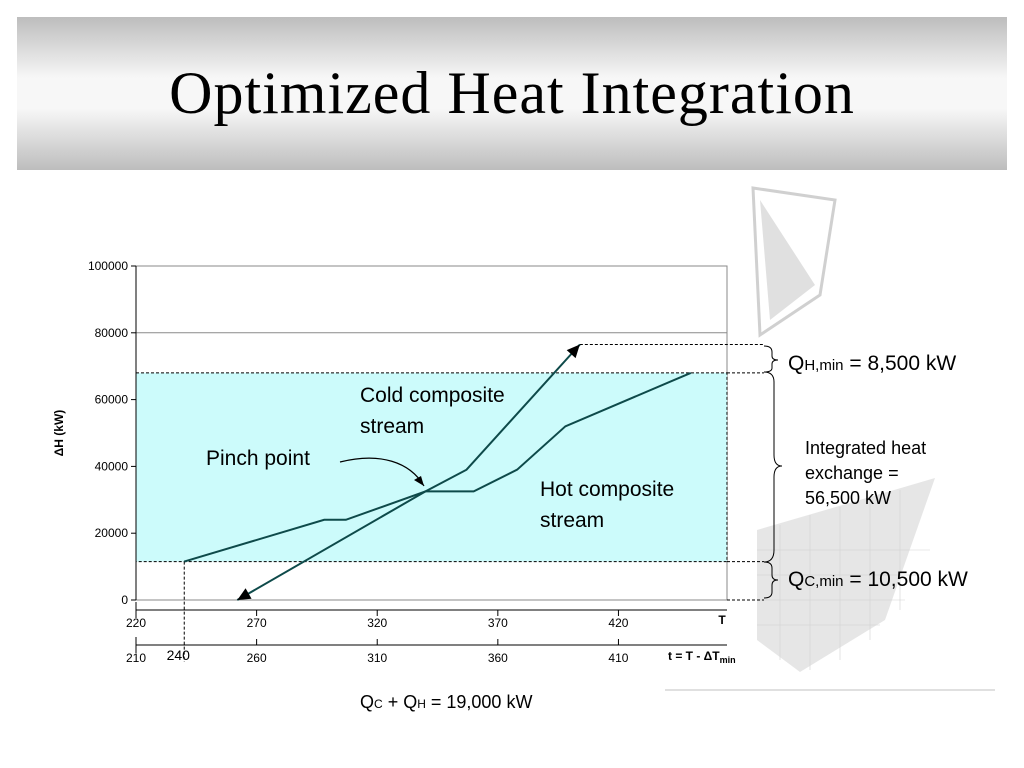 The image size is (1024, 768). Describe the element at coordinates (257, 623) in the screenshot. I see `x-tick-top-label: 270` at that location.